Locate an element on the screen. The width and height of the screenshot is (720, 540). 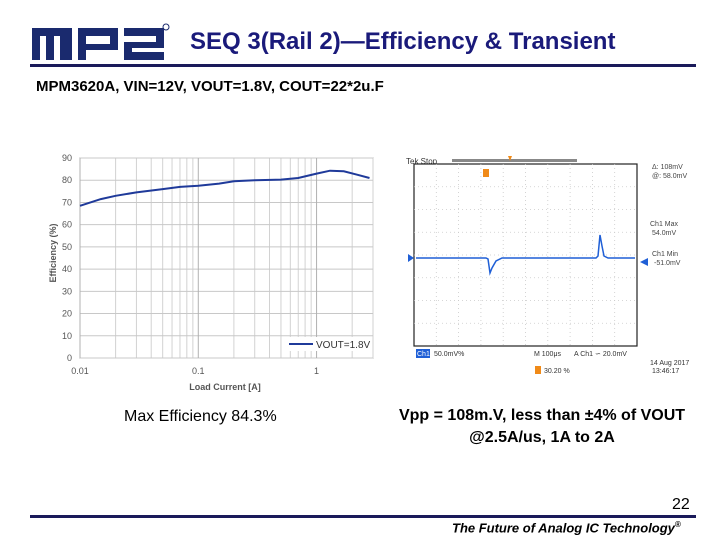
percent-marker is located at coordinates (538, 370).